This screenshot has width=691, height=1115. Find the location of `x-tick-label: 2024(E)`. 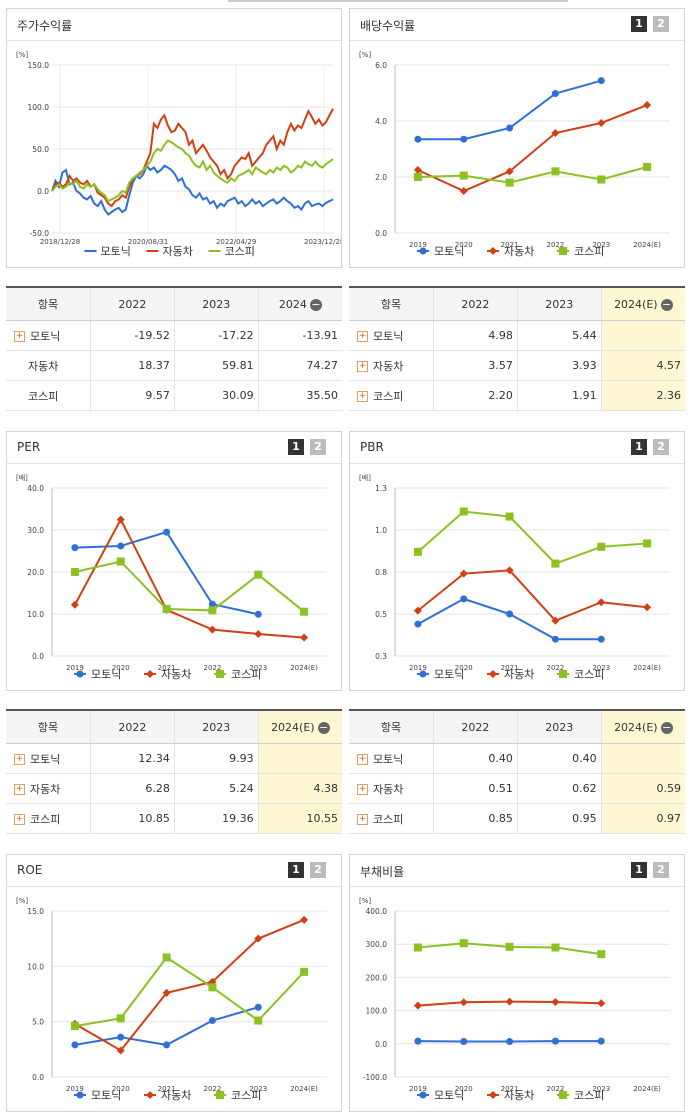

x-tick-label: 2024(E) is located at coordinates (647, 245).